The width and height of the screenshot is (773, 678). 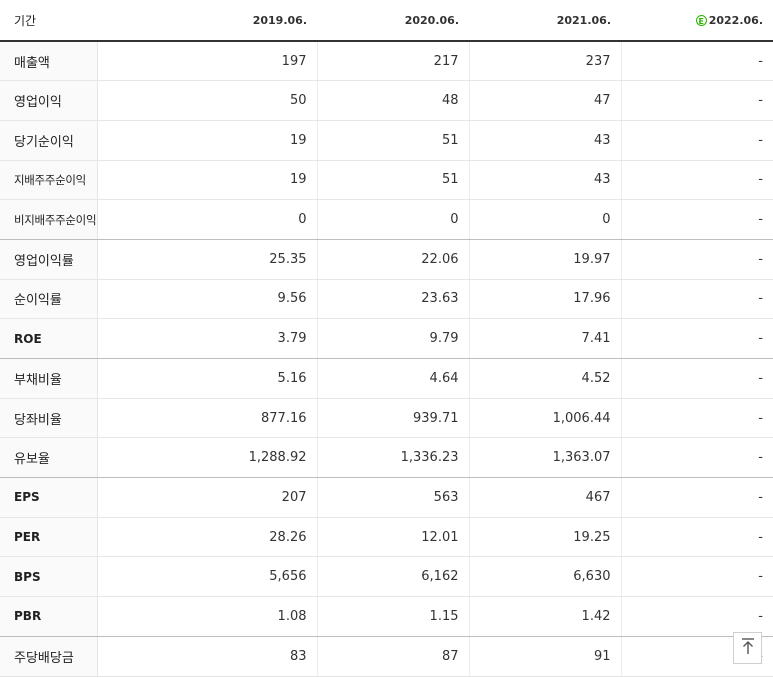 I want to click on cell: 4.52, so click(x=545, y=378).